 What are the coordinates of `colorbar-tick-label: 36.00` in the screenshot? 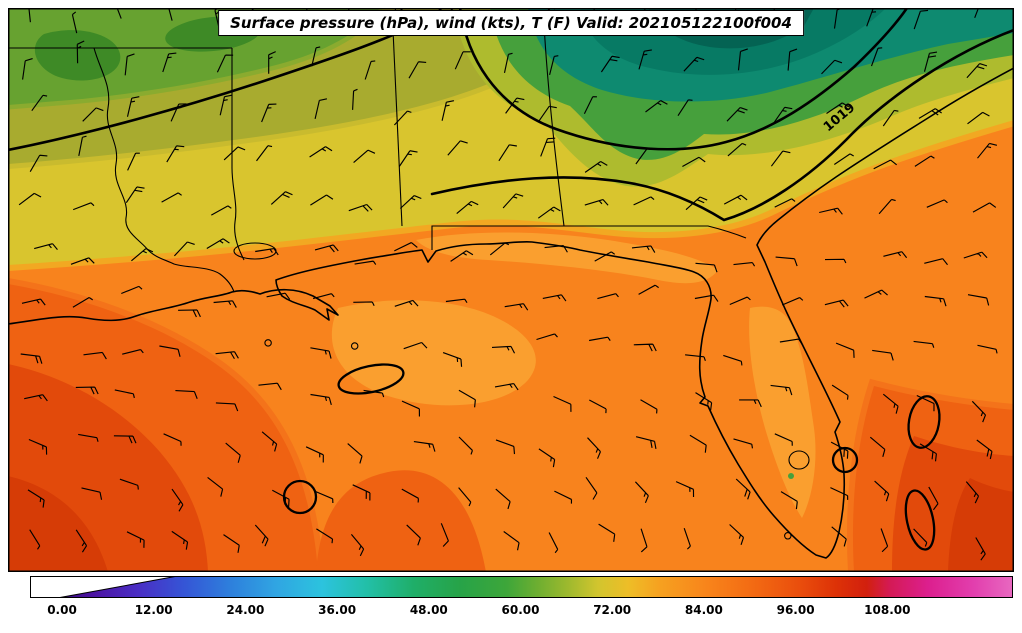 It's located at (337, 610).